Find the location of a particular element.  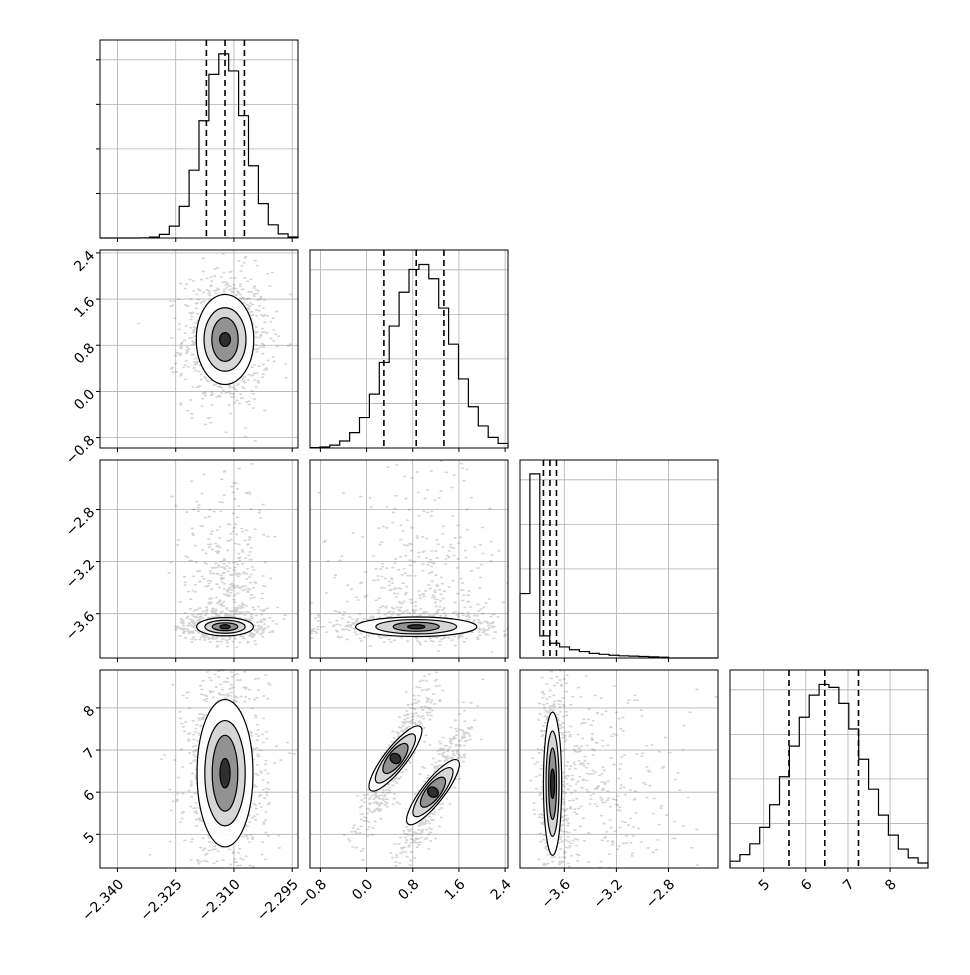

x-tick-label: 0.0 is located at coordinates (362, 889).